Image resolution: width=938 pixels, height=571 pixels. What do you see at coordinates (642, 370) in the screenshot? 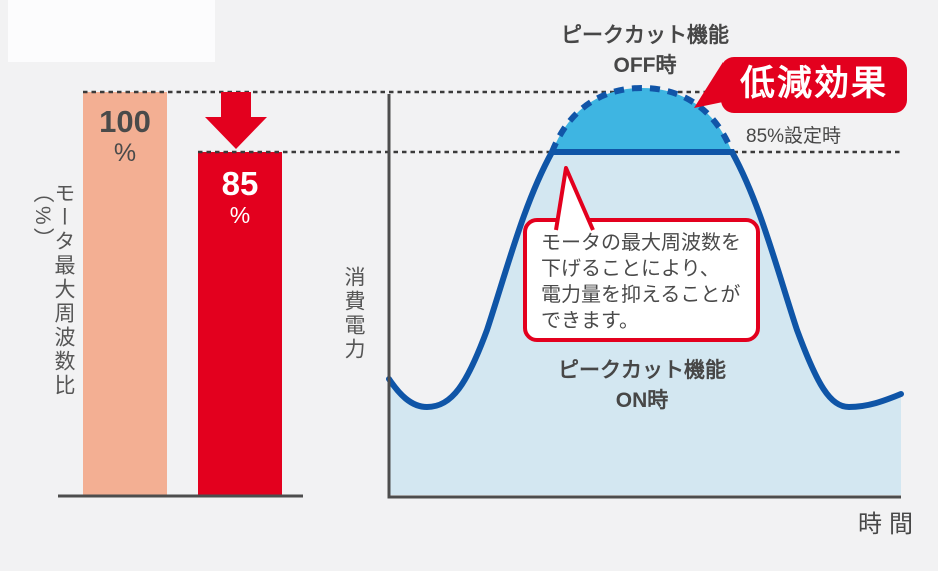
I see `peak-cut-on-line1: ピークカット機能` at bounding box center [642, 370].